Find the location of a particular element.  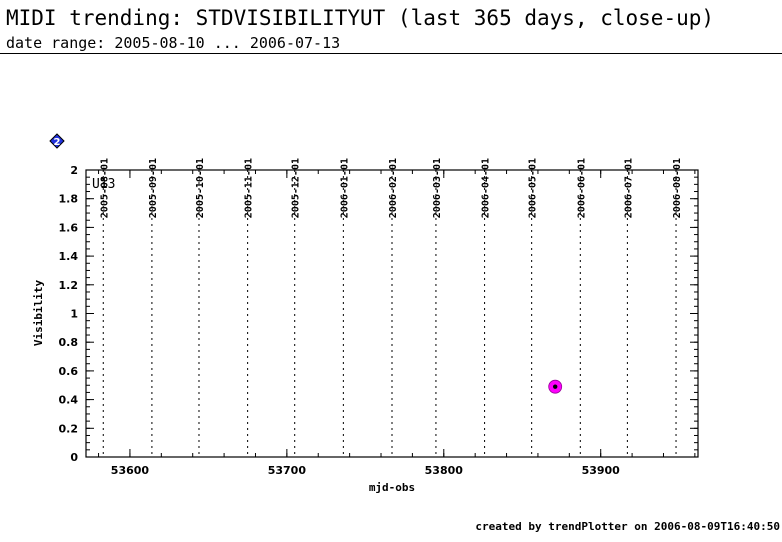

month-label: 2005-08-01 is located at coordinates (104, 188).